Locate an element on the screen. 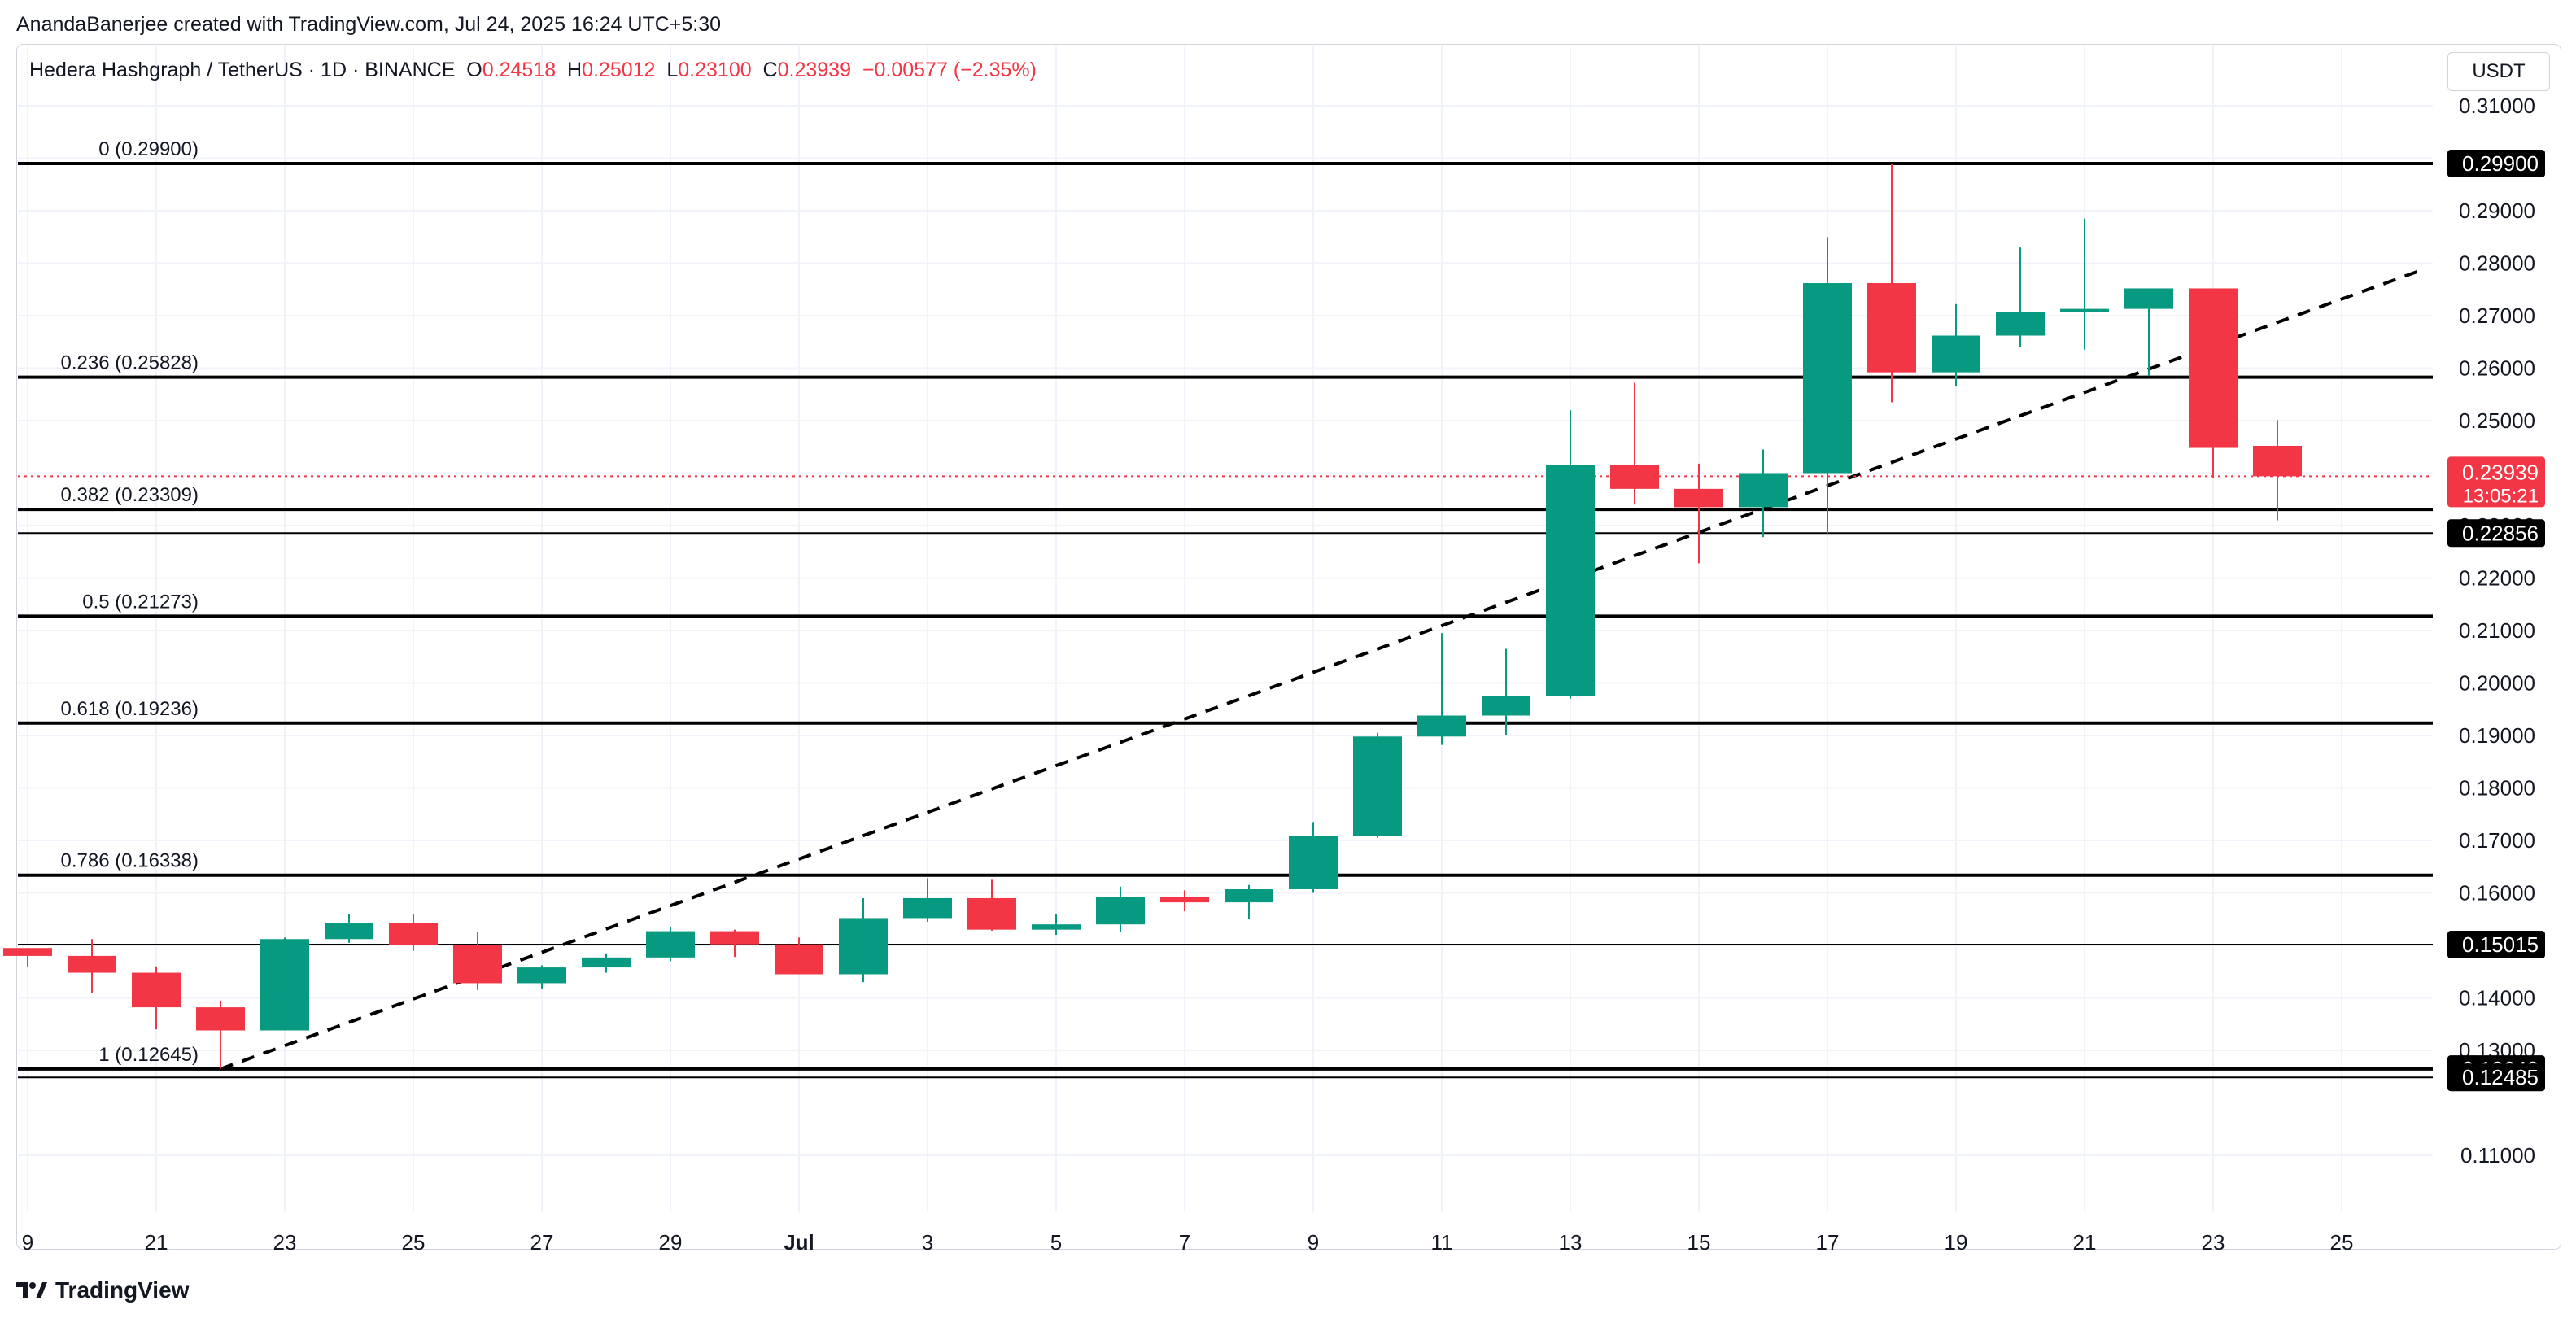 This screenshot has height=1318, width=2576. price-tick-label: 0.31000 is located at coordinates (2497, 106).